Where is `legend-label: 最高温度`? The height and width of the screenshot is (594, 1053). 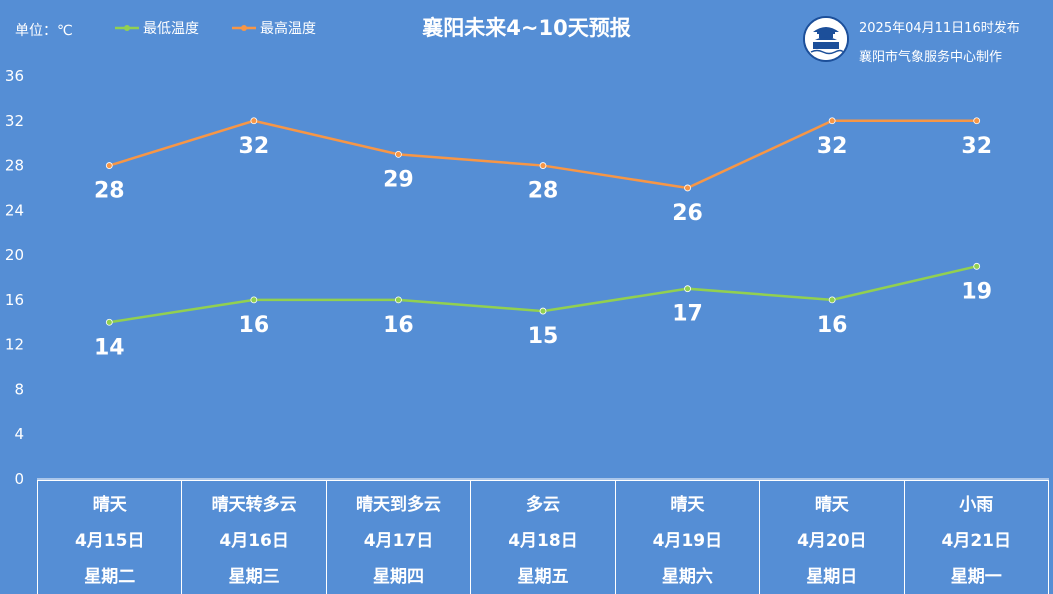
legend-label: 最高温度 is located at coordinates (288, 28).